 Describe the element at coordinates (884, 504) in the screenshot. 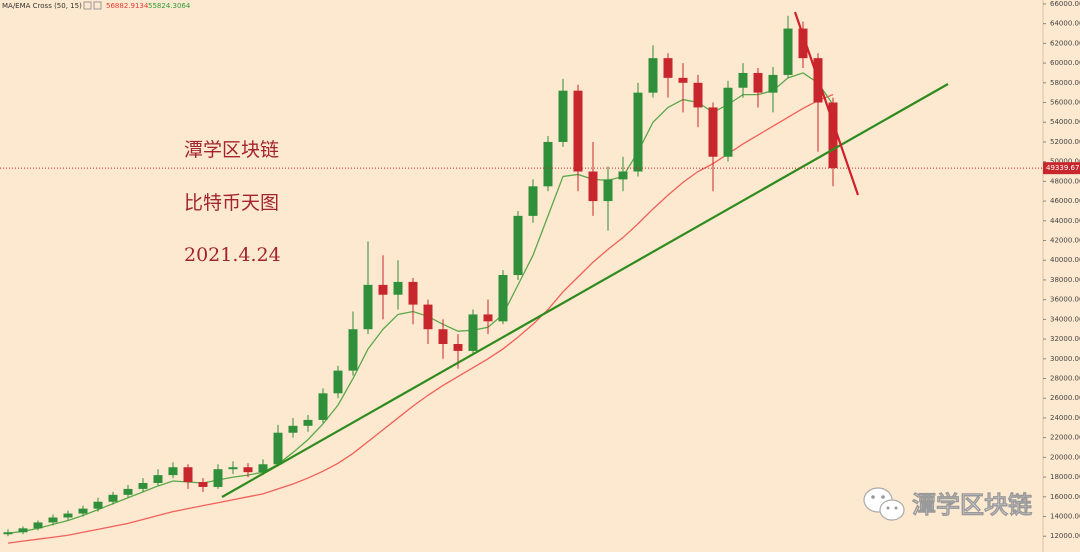

I see `wechat-icon` at that location.